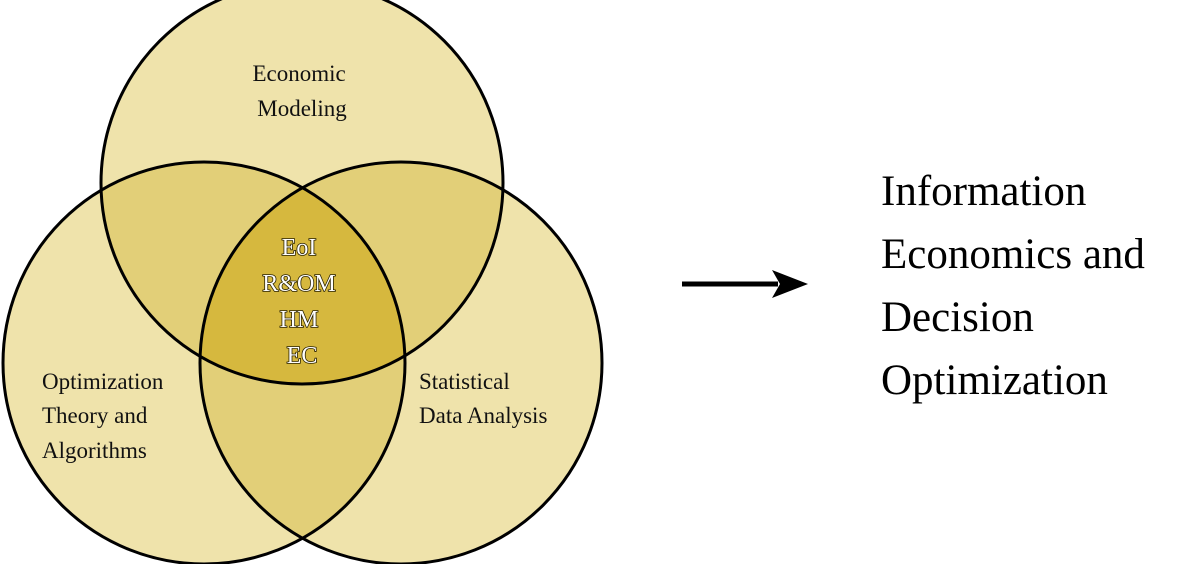 Image resolution: width=1189 pixels, height=564 pixels. Describe the element at coordinates (483, 398) in the screenshot. I see `label-statistical-data-analysis: Statistical Data Analysis` at that location.